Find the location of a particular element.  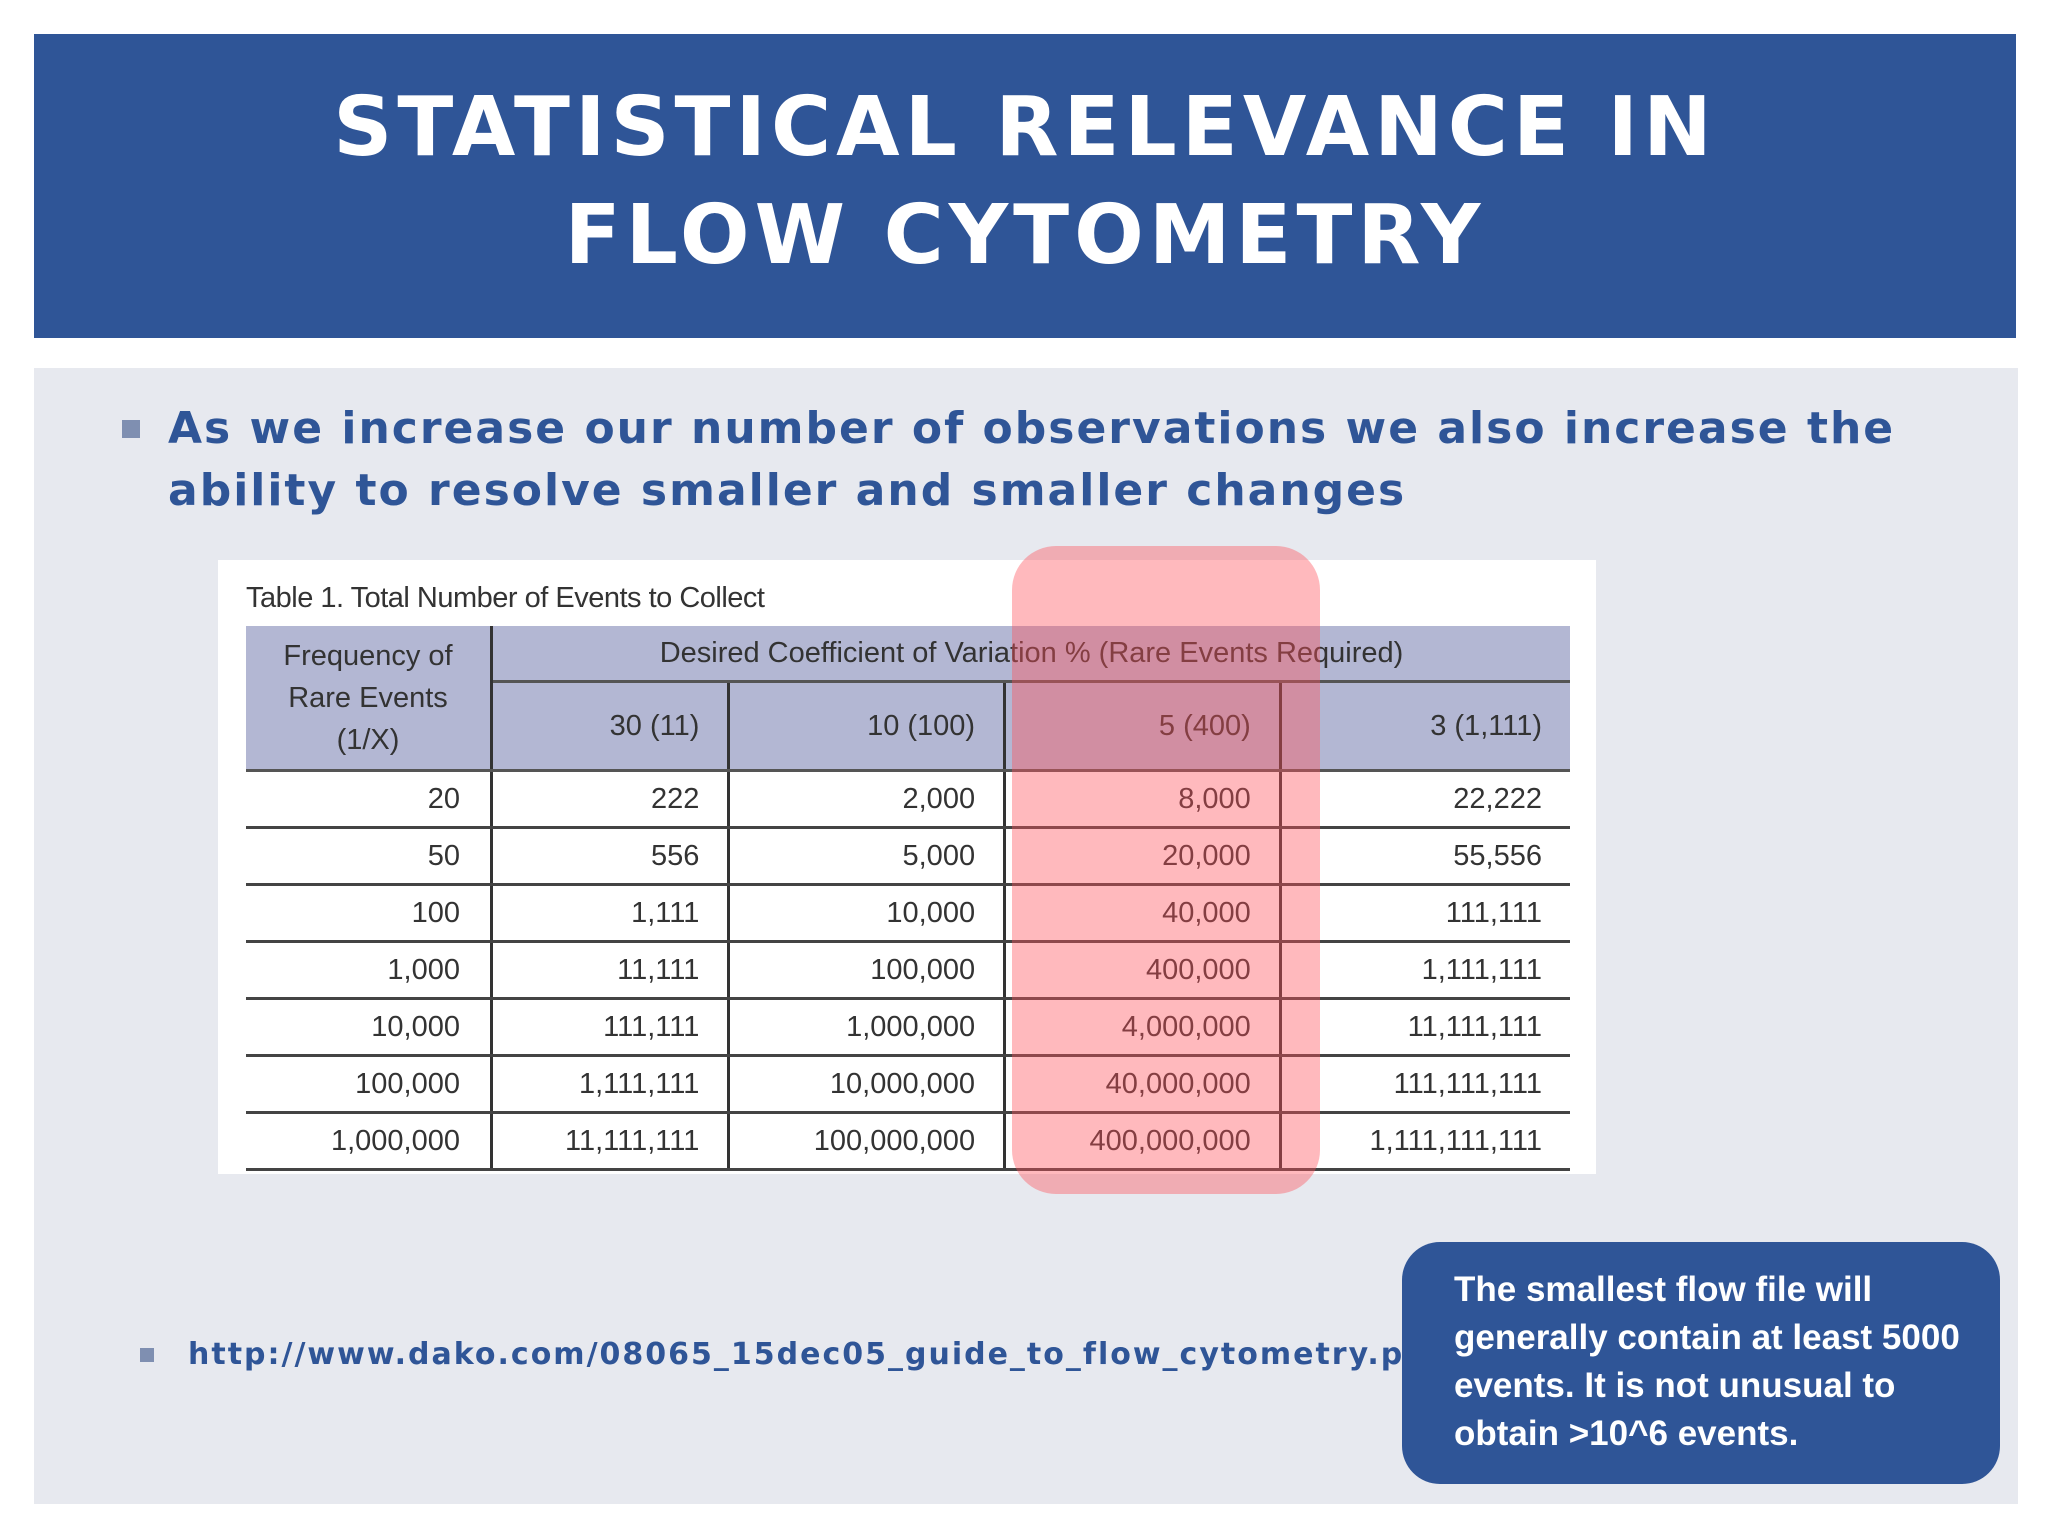

frequency-header: Frequency of Rare Events (1/X) is located at coordinates (369, 699).